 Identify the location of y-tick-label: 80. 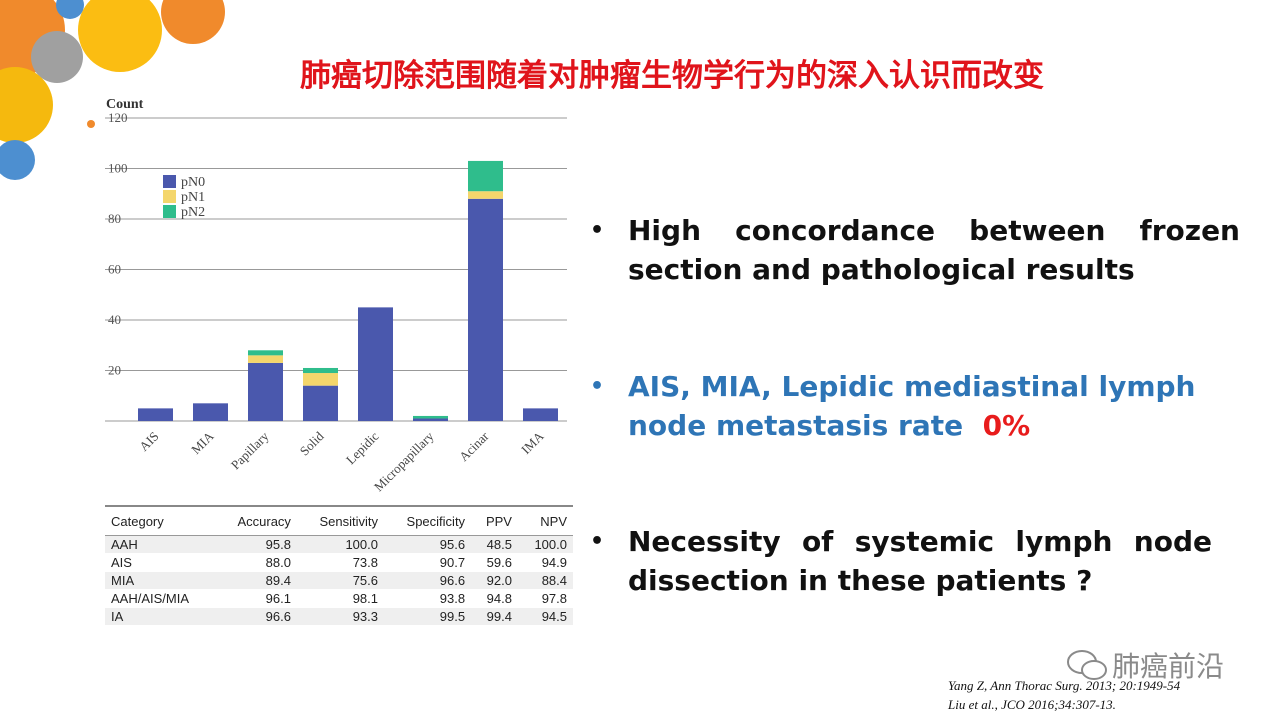
(114, 218).